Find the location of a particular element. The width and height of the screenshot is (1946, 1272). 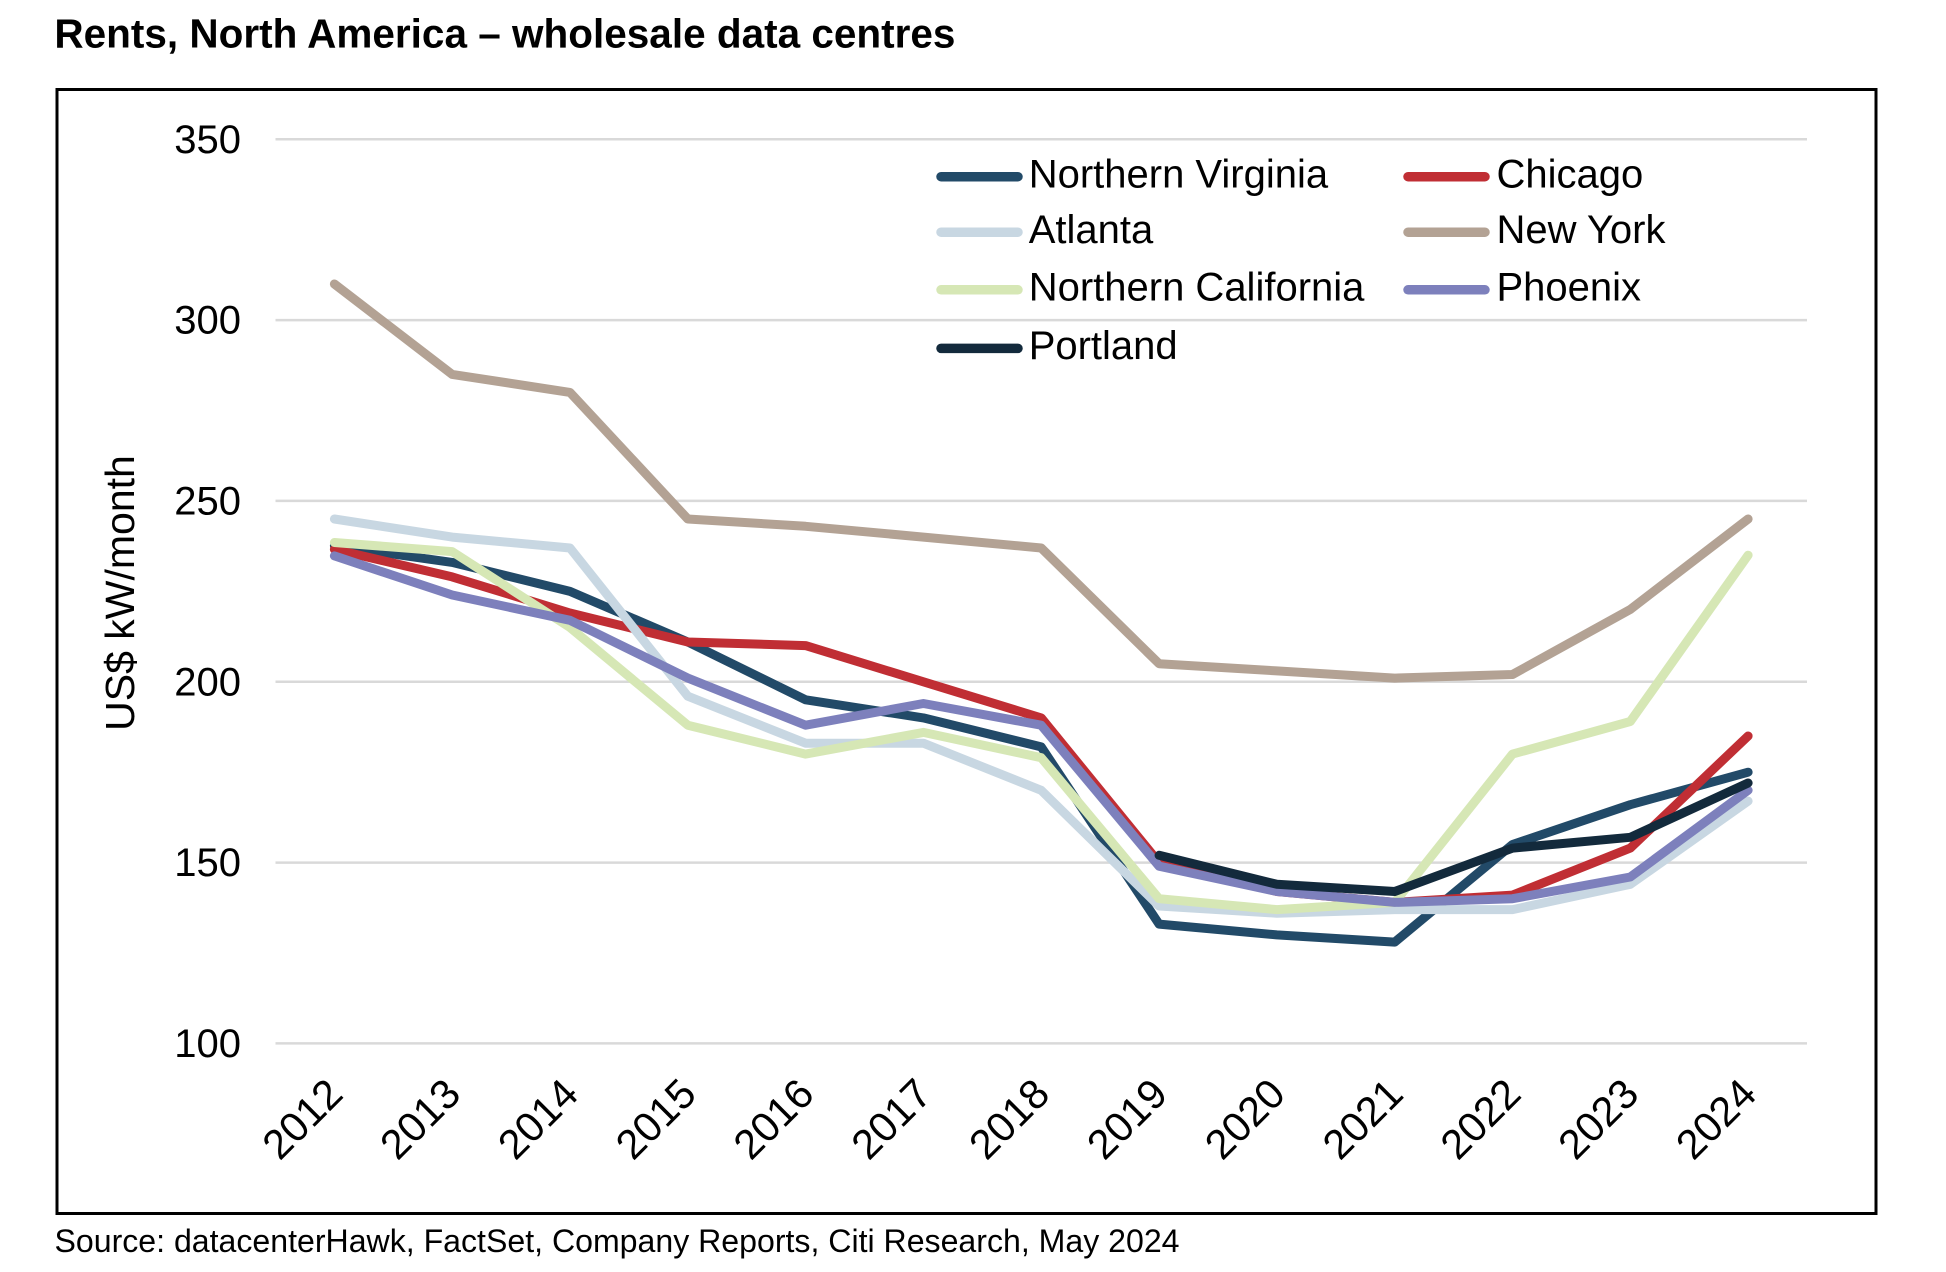

svg-text: 100 is located at coordinates (207, 1044).